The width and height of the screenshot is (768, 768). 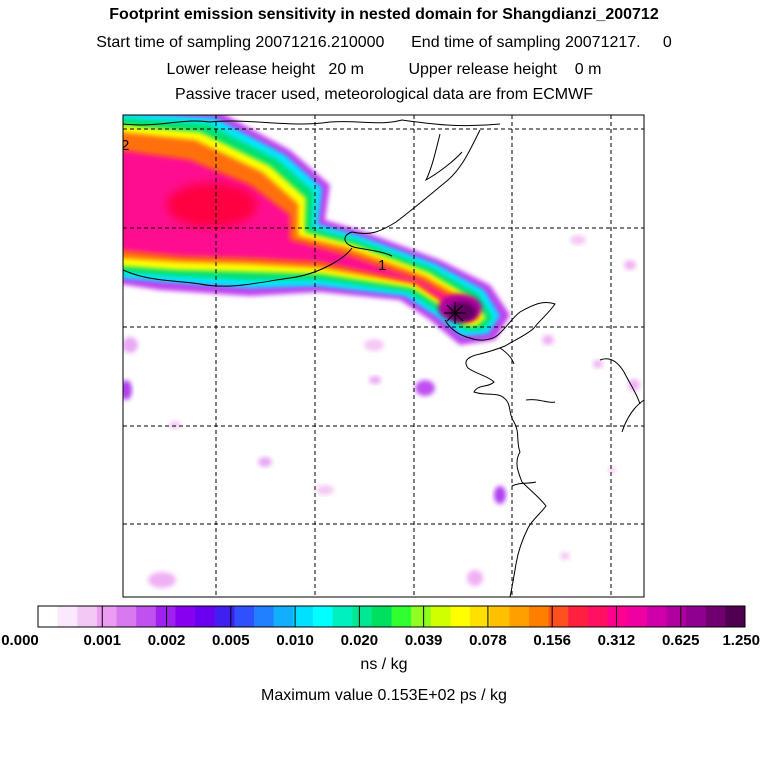 I want to click on colorbar, so click(x=392, y=616).